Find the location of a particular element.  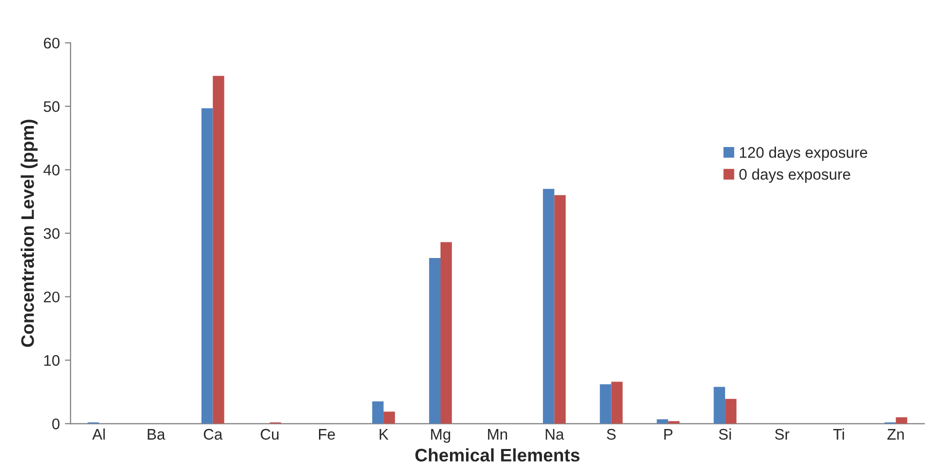

x-tick-label: Fe is located at coordinates (326, 434).